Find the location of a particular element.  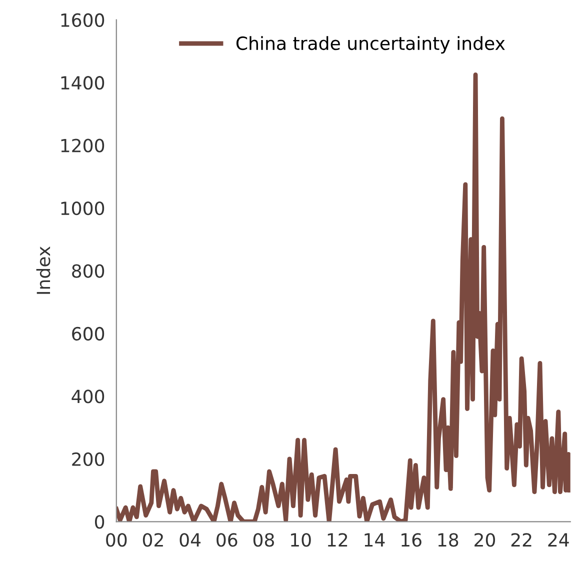

x-tick-label: 12 is located at coordinates (338, 539).